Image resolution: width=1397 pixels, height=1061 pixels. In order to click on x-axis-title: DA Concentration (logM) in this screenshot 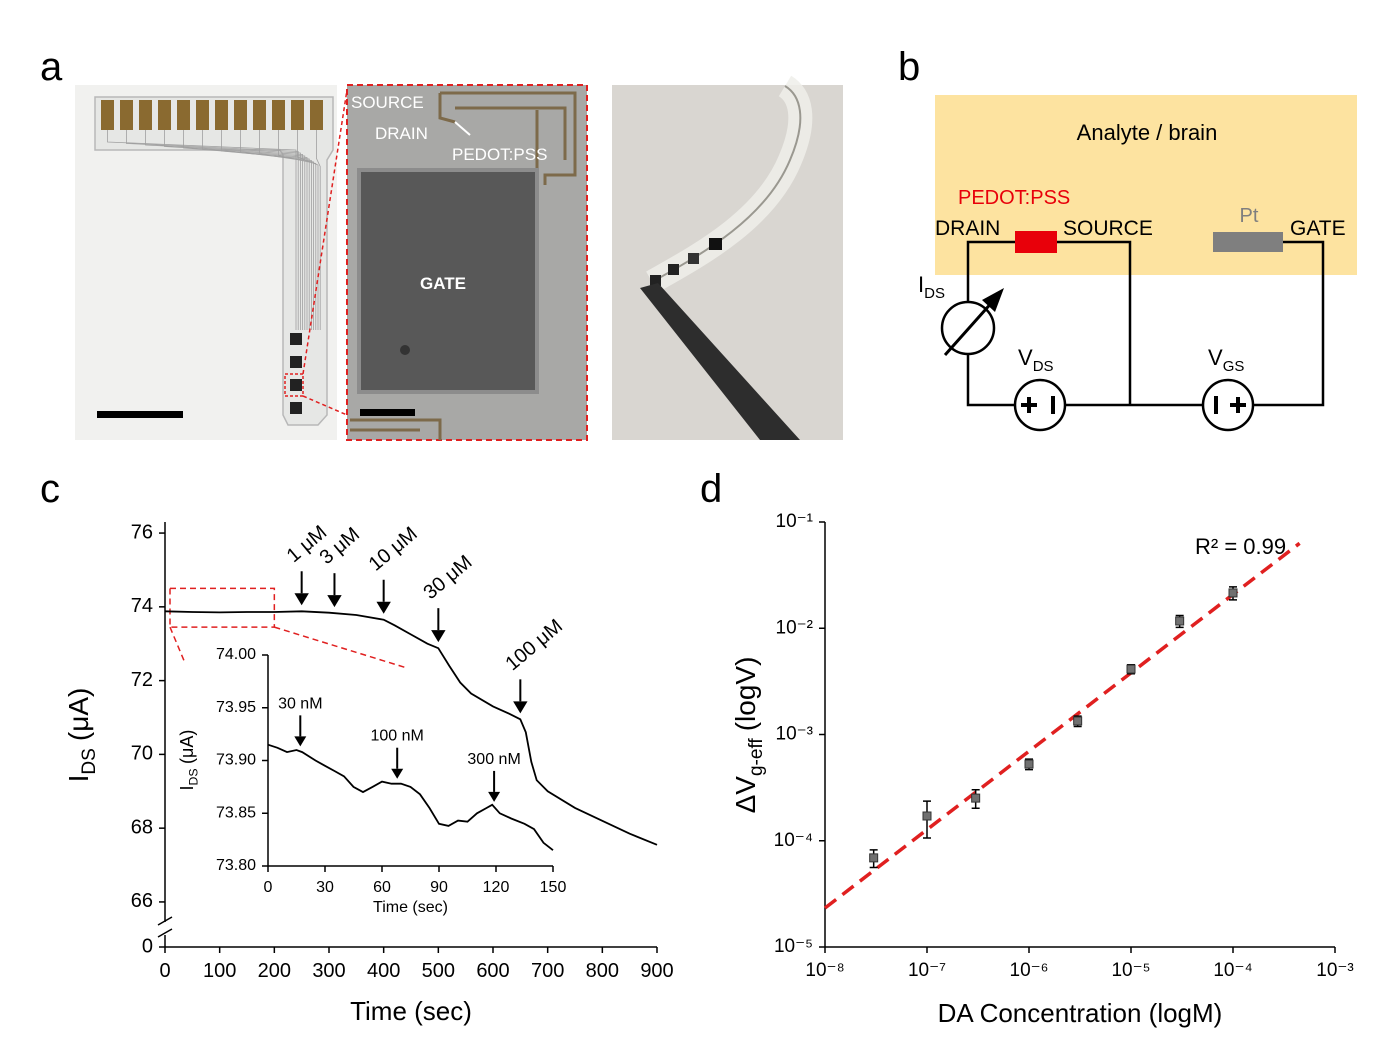, I will do `click(1080, 1013)`.